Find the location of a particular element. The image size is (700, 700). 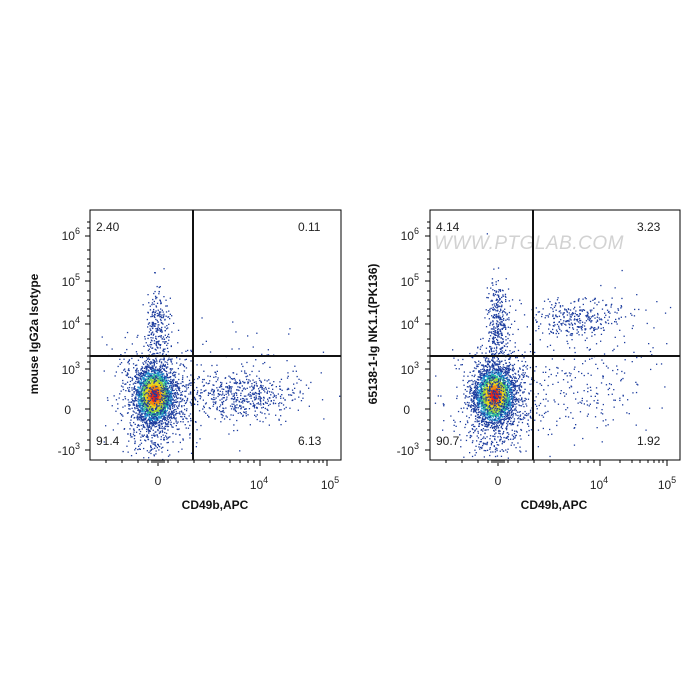

quadrant-percentages: 2.40 0.11 91.4 6.13 is located at coordinates (209, 334).